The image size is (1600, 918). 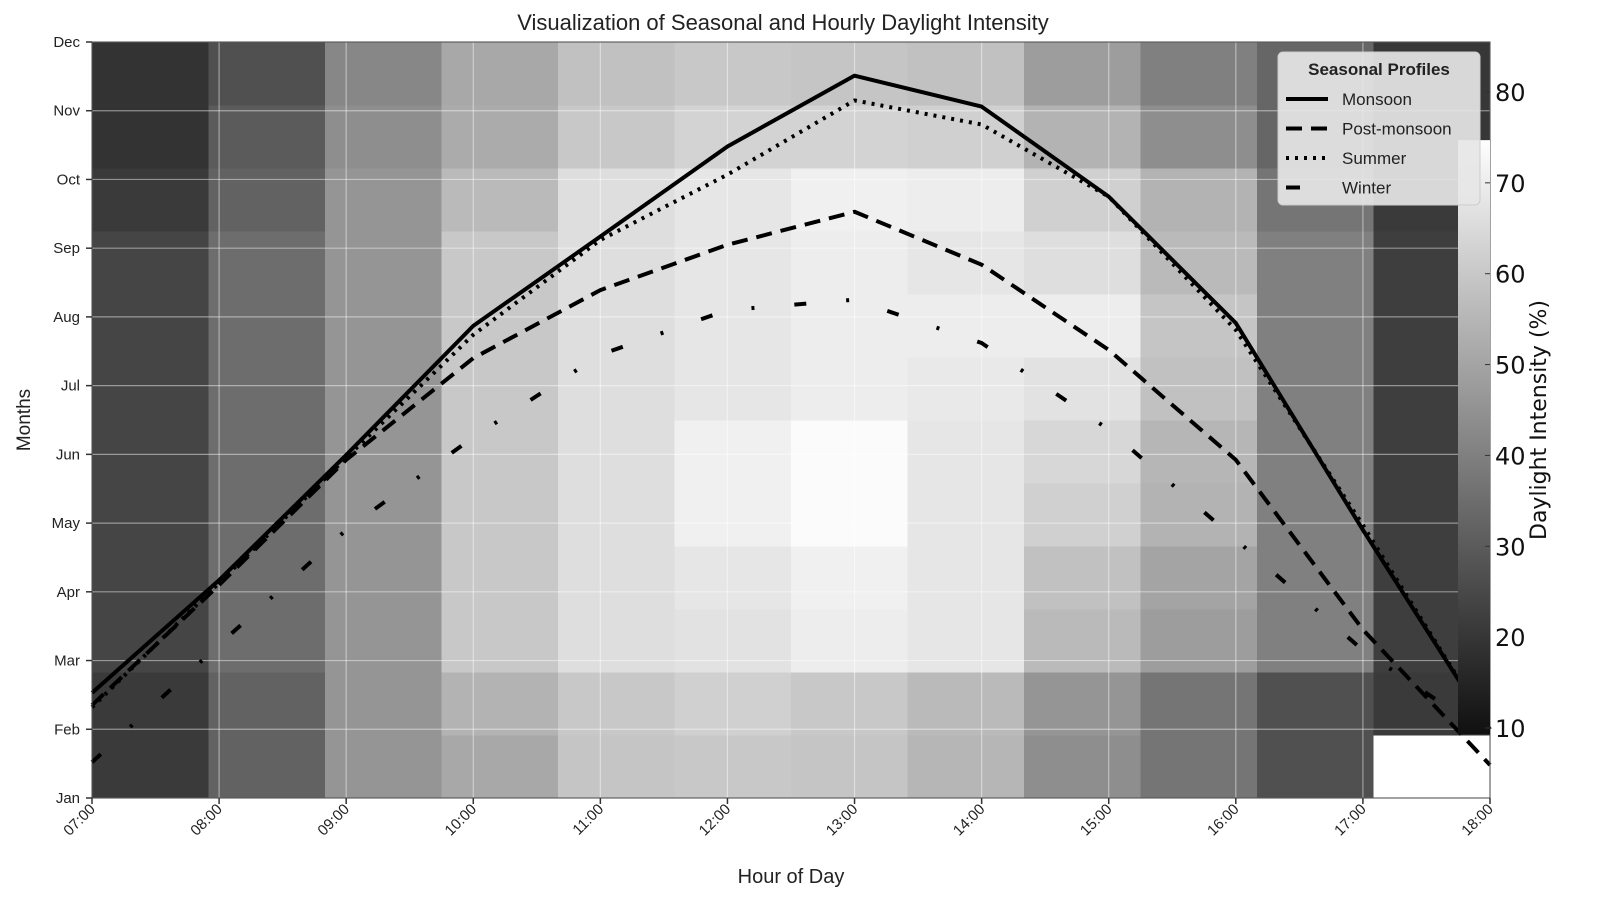 What do you see at coordinates (461, 820) in the screenshot?
I see `x-tick-label: 10:00` at bounding box center [461, 820].